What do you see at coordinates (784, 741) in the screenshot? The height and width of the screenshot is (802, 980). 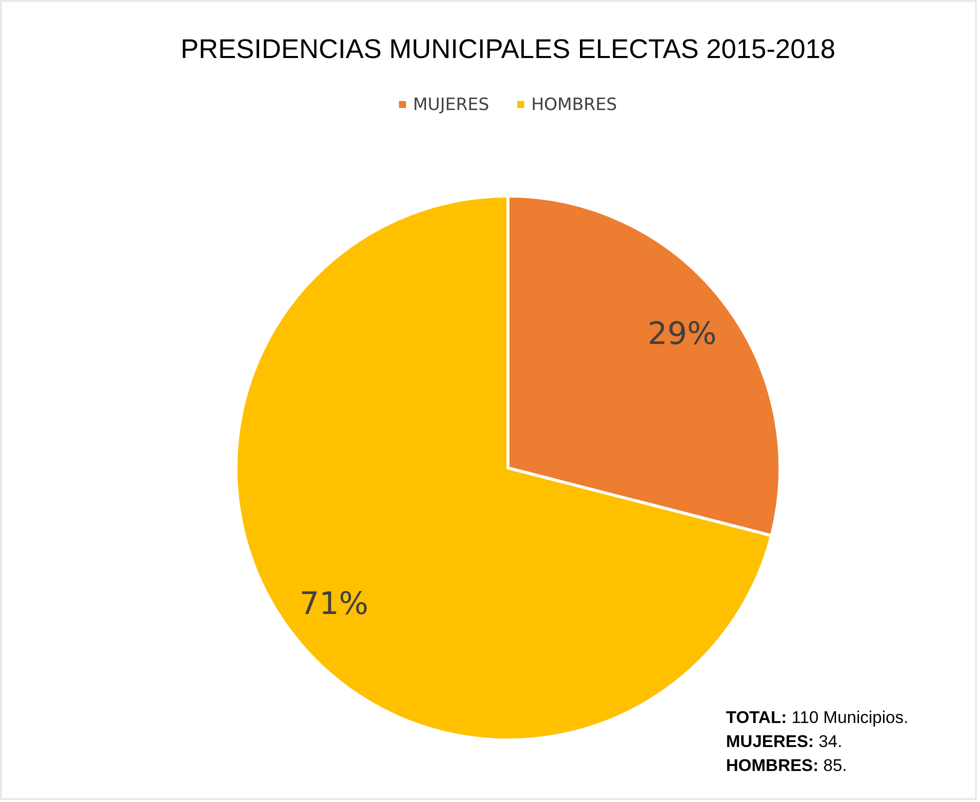 I see `text: MUJERES: 34.` at bounding box center [784, 741].